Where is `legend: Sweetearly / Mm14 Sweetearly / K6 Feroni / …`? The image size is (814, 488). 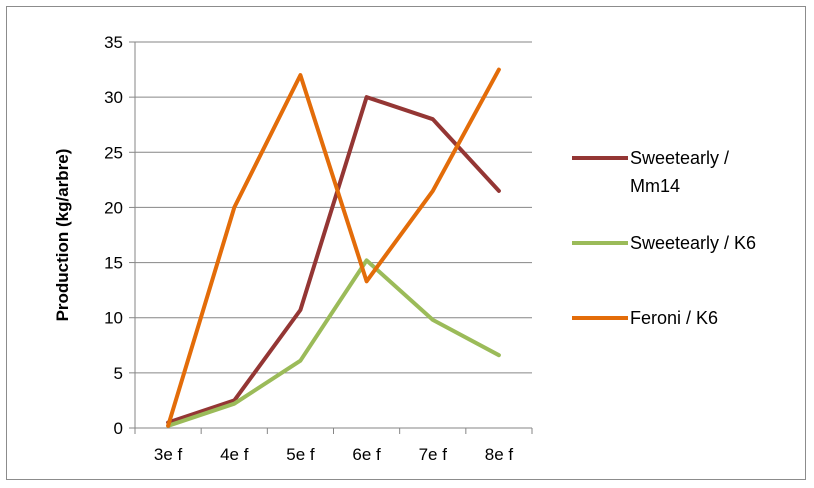 legend: Sweetearly / Mm14 Sweetearly / K6 Feroni / … is located at coordinates (664, 238).